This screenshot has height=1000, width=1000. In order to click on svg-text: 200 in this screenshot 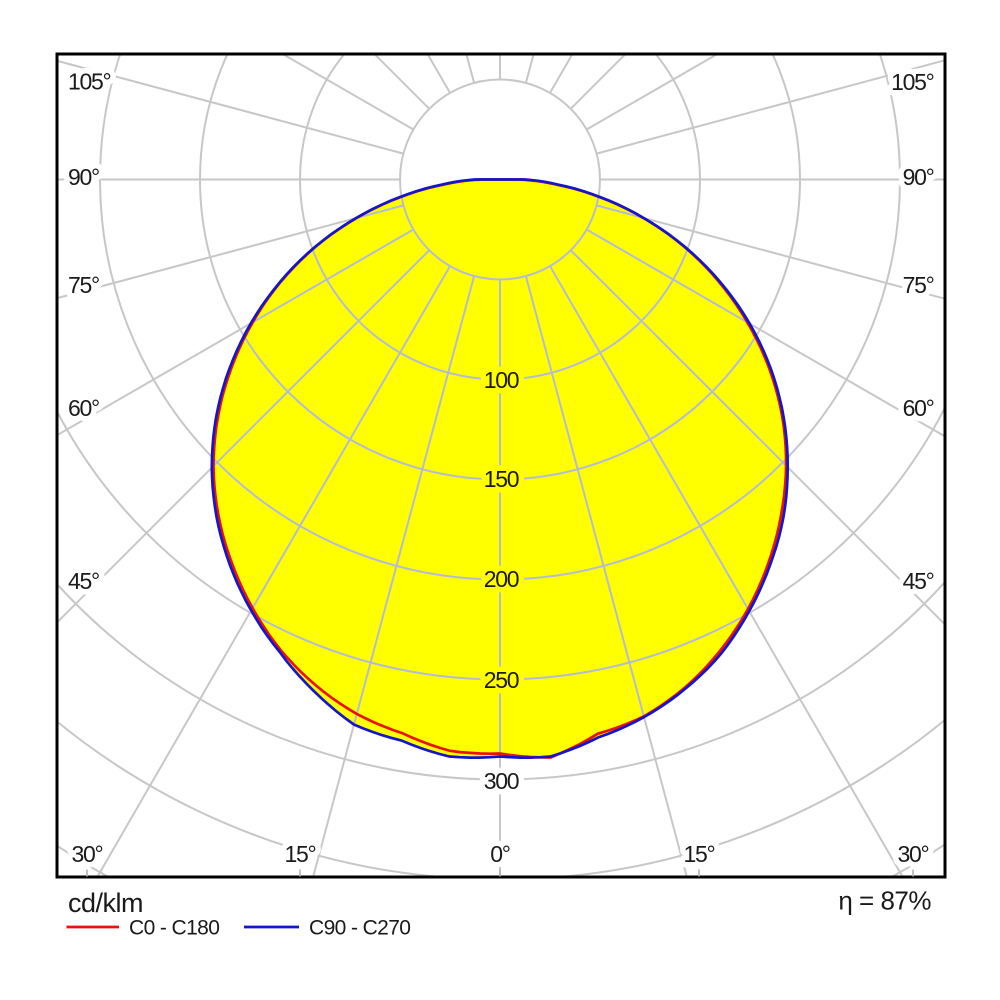, I will do `click(501, 579)`.